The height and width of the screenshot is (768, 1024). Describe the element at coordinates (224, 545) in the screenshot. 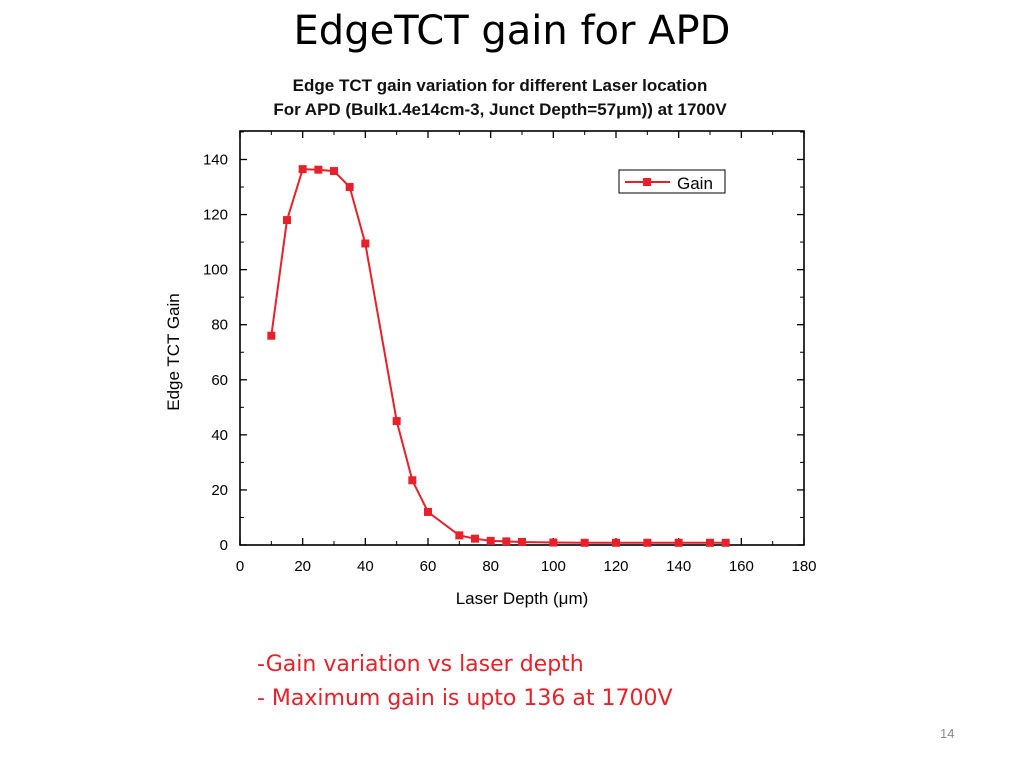

I see `y-tick-label: 0` at that location.